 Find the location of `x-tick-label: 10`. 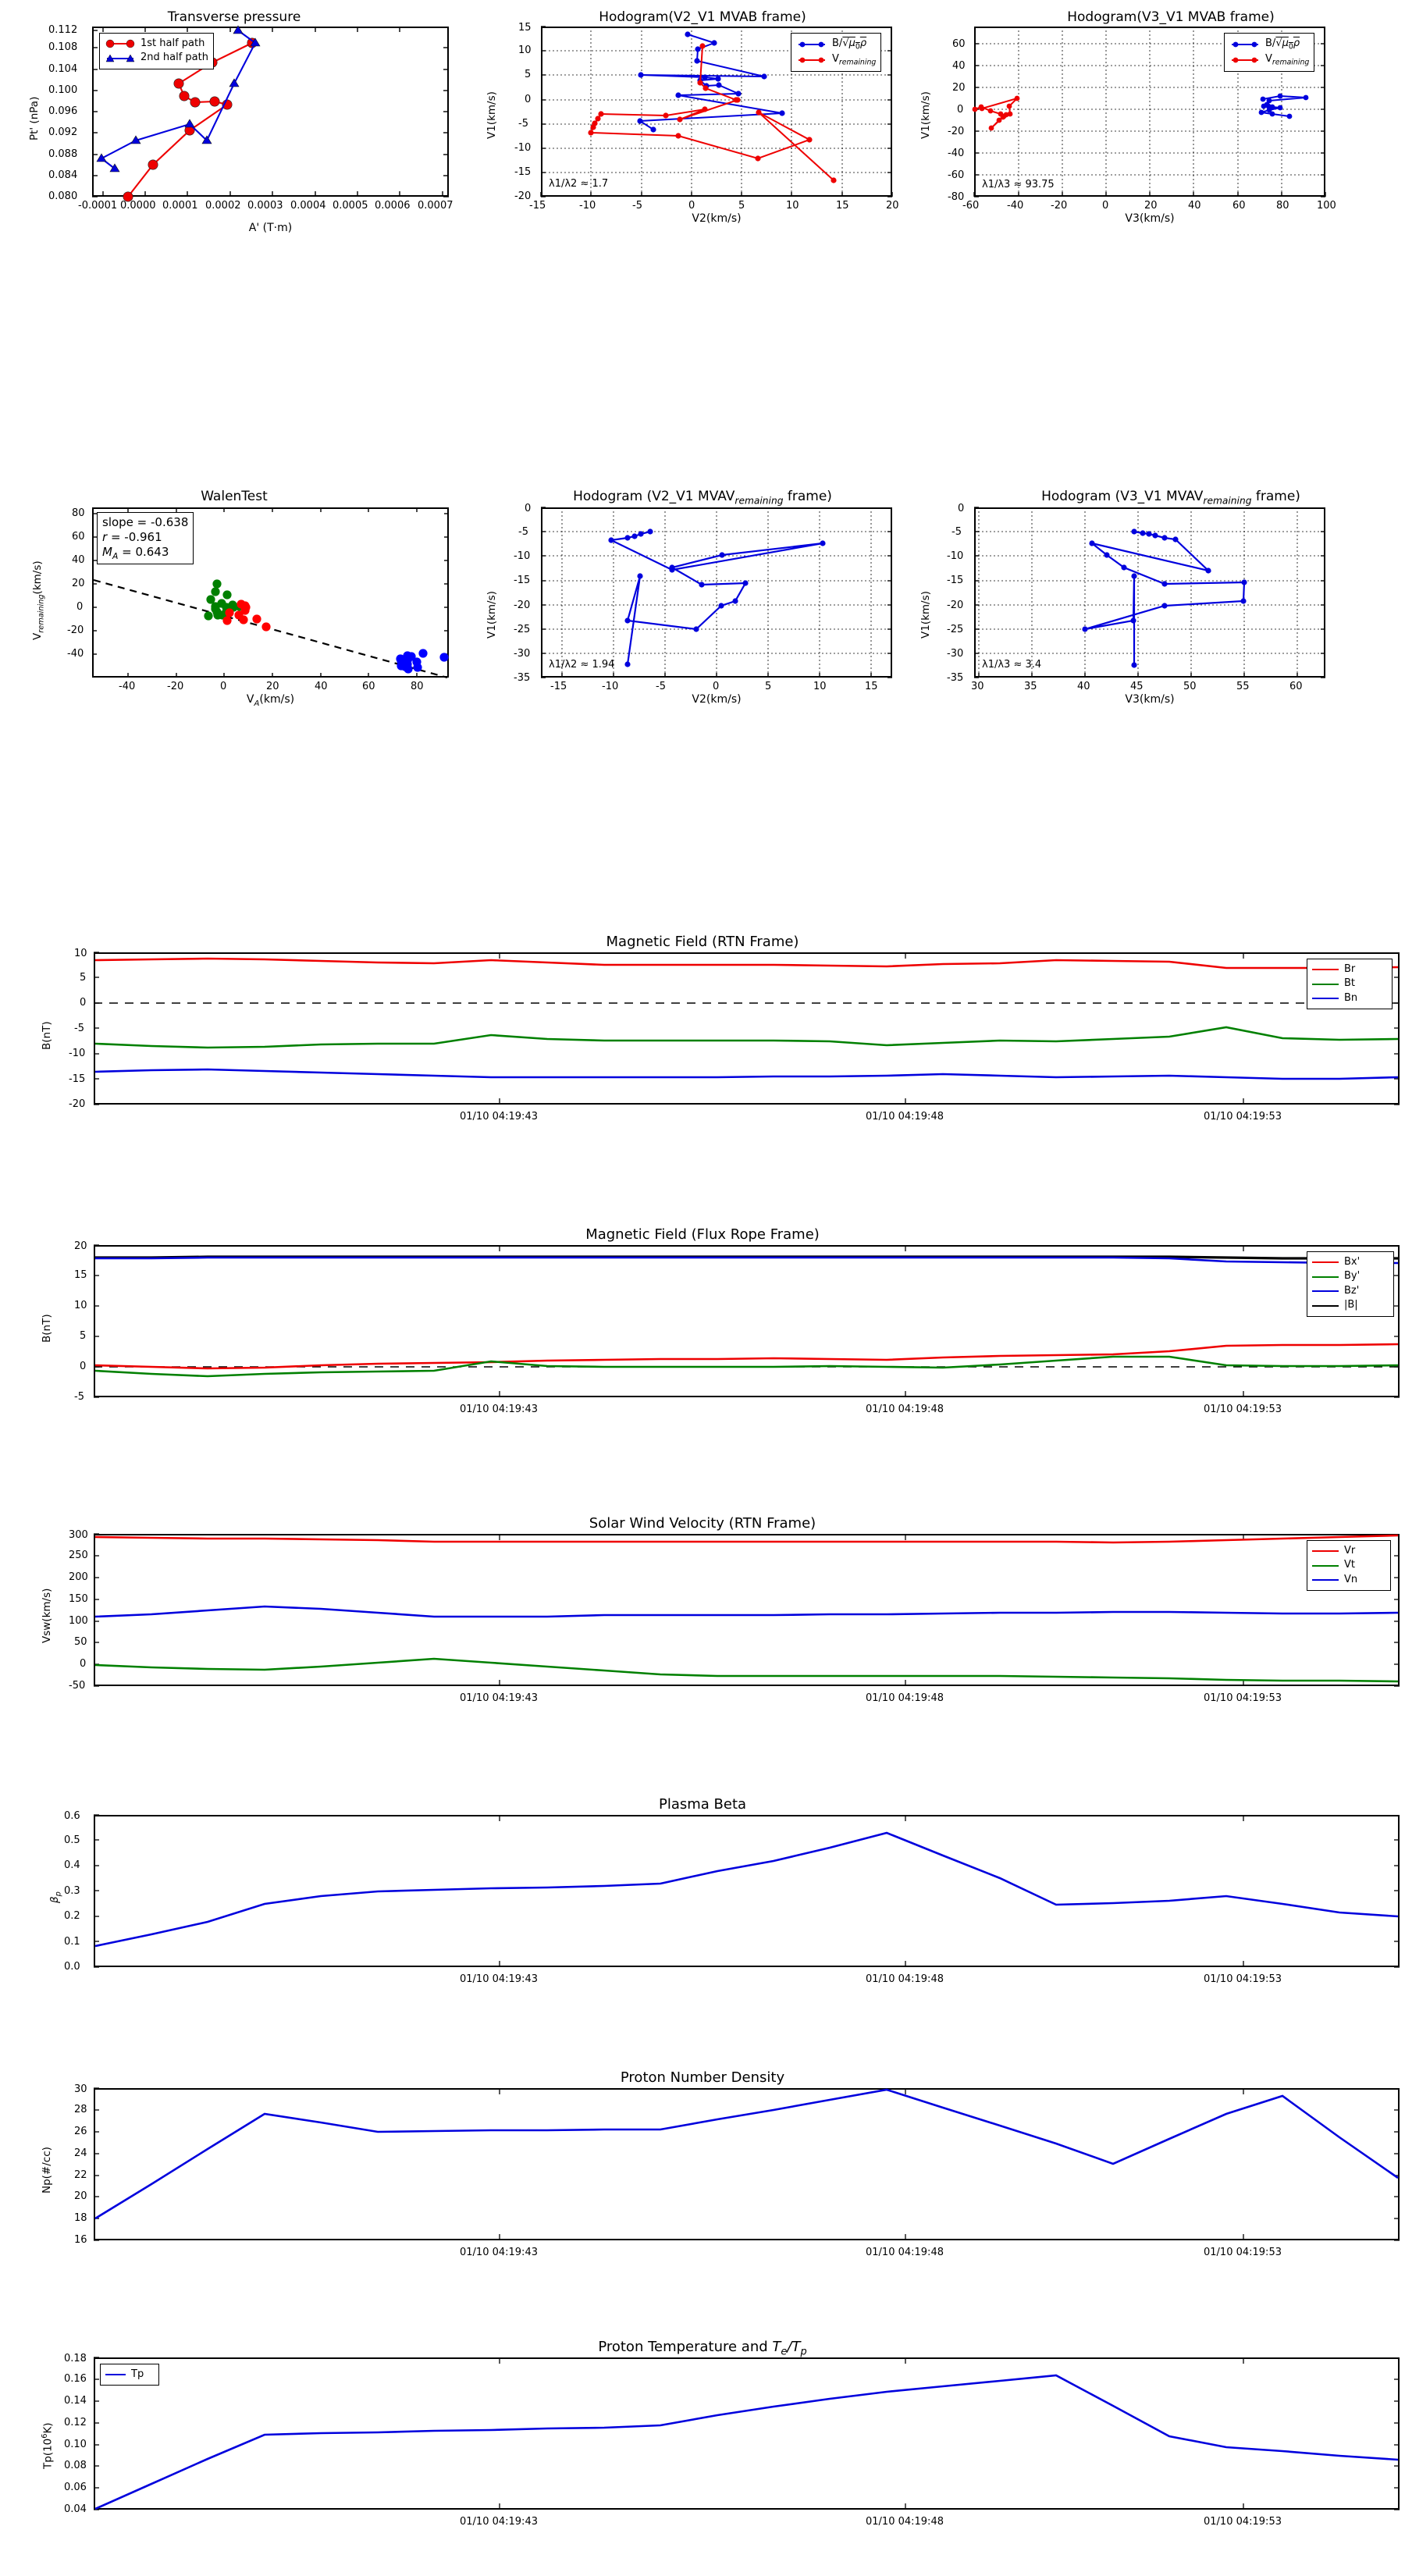

x-tick-label: 10 is located at coordinates (820, 686).